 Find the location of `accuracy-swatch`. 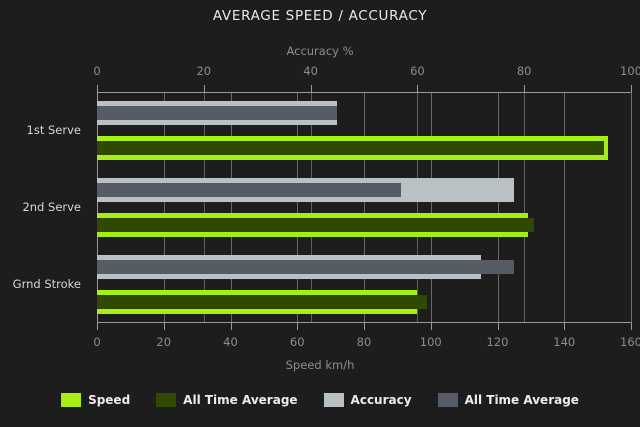

accuracy-swatch is located at coordinates (333, 400).